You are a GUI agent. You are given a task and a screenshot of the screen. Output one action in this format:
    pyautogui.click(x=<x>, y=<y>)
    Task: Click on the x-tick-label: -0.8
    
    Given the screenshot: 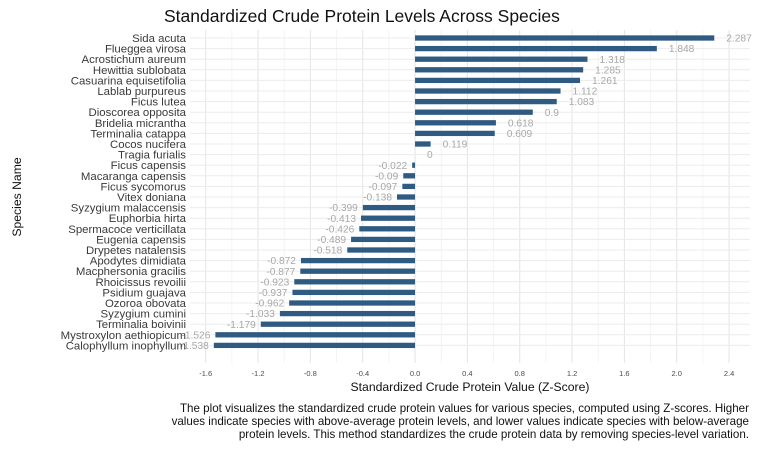 What is the action you would take?
    pyautogui.click(x=310, y=373)
    